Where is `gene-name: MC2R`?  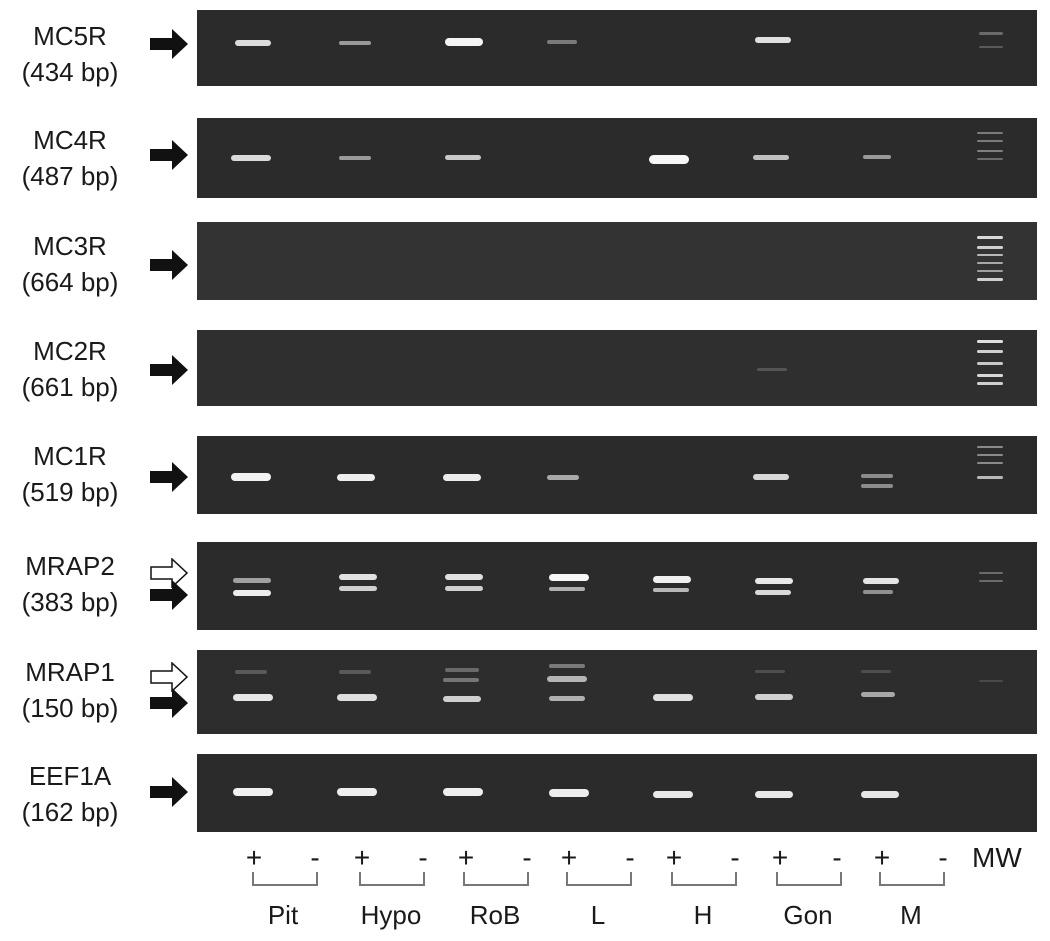
gene-name: MC2R is located at coordinates (70, 351).